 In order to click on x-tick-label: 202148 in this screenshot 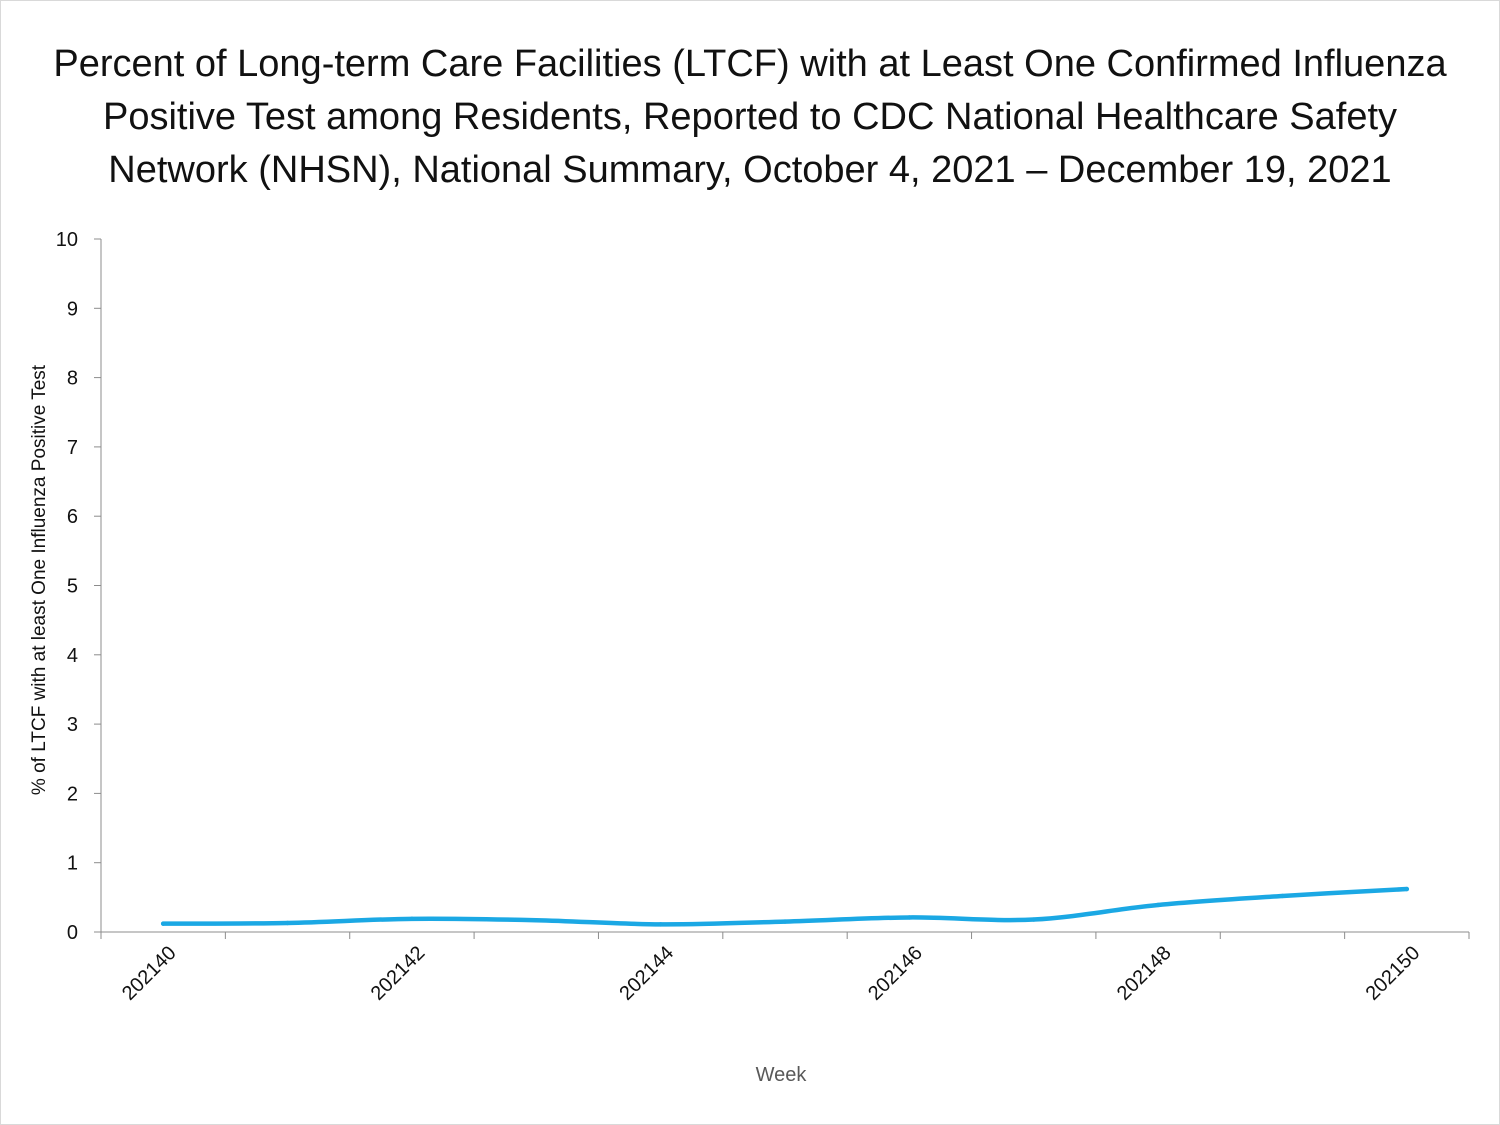, I will do `click(1144, 973)`.